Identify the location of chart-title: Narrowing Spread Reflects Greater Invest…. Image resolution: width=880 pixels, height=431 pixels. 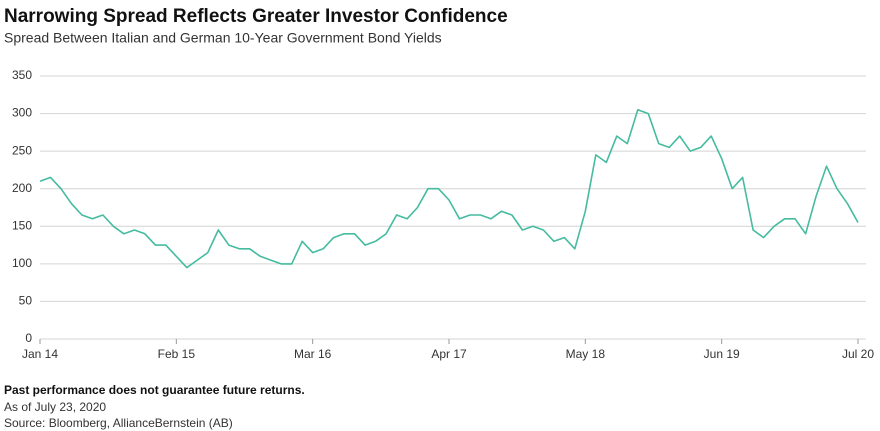
(256, 16).